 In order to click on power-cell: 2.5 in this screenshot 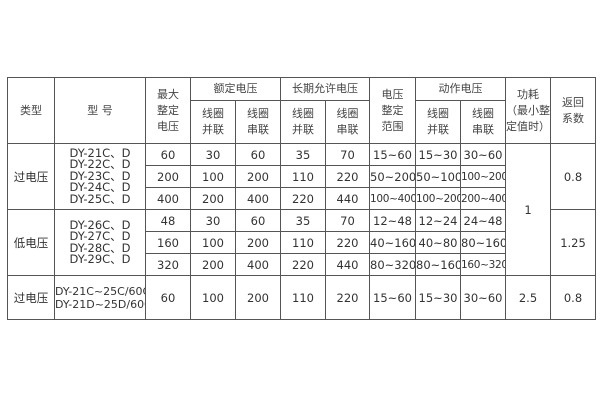, I will do `click(528, 297)`.